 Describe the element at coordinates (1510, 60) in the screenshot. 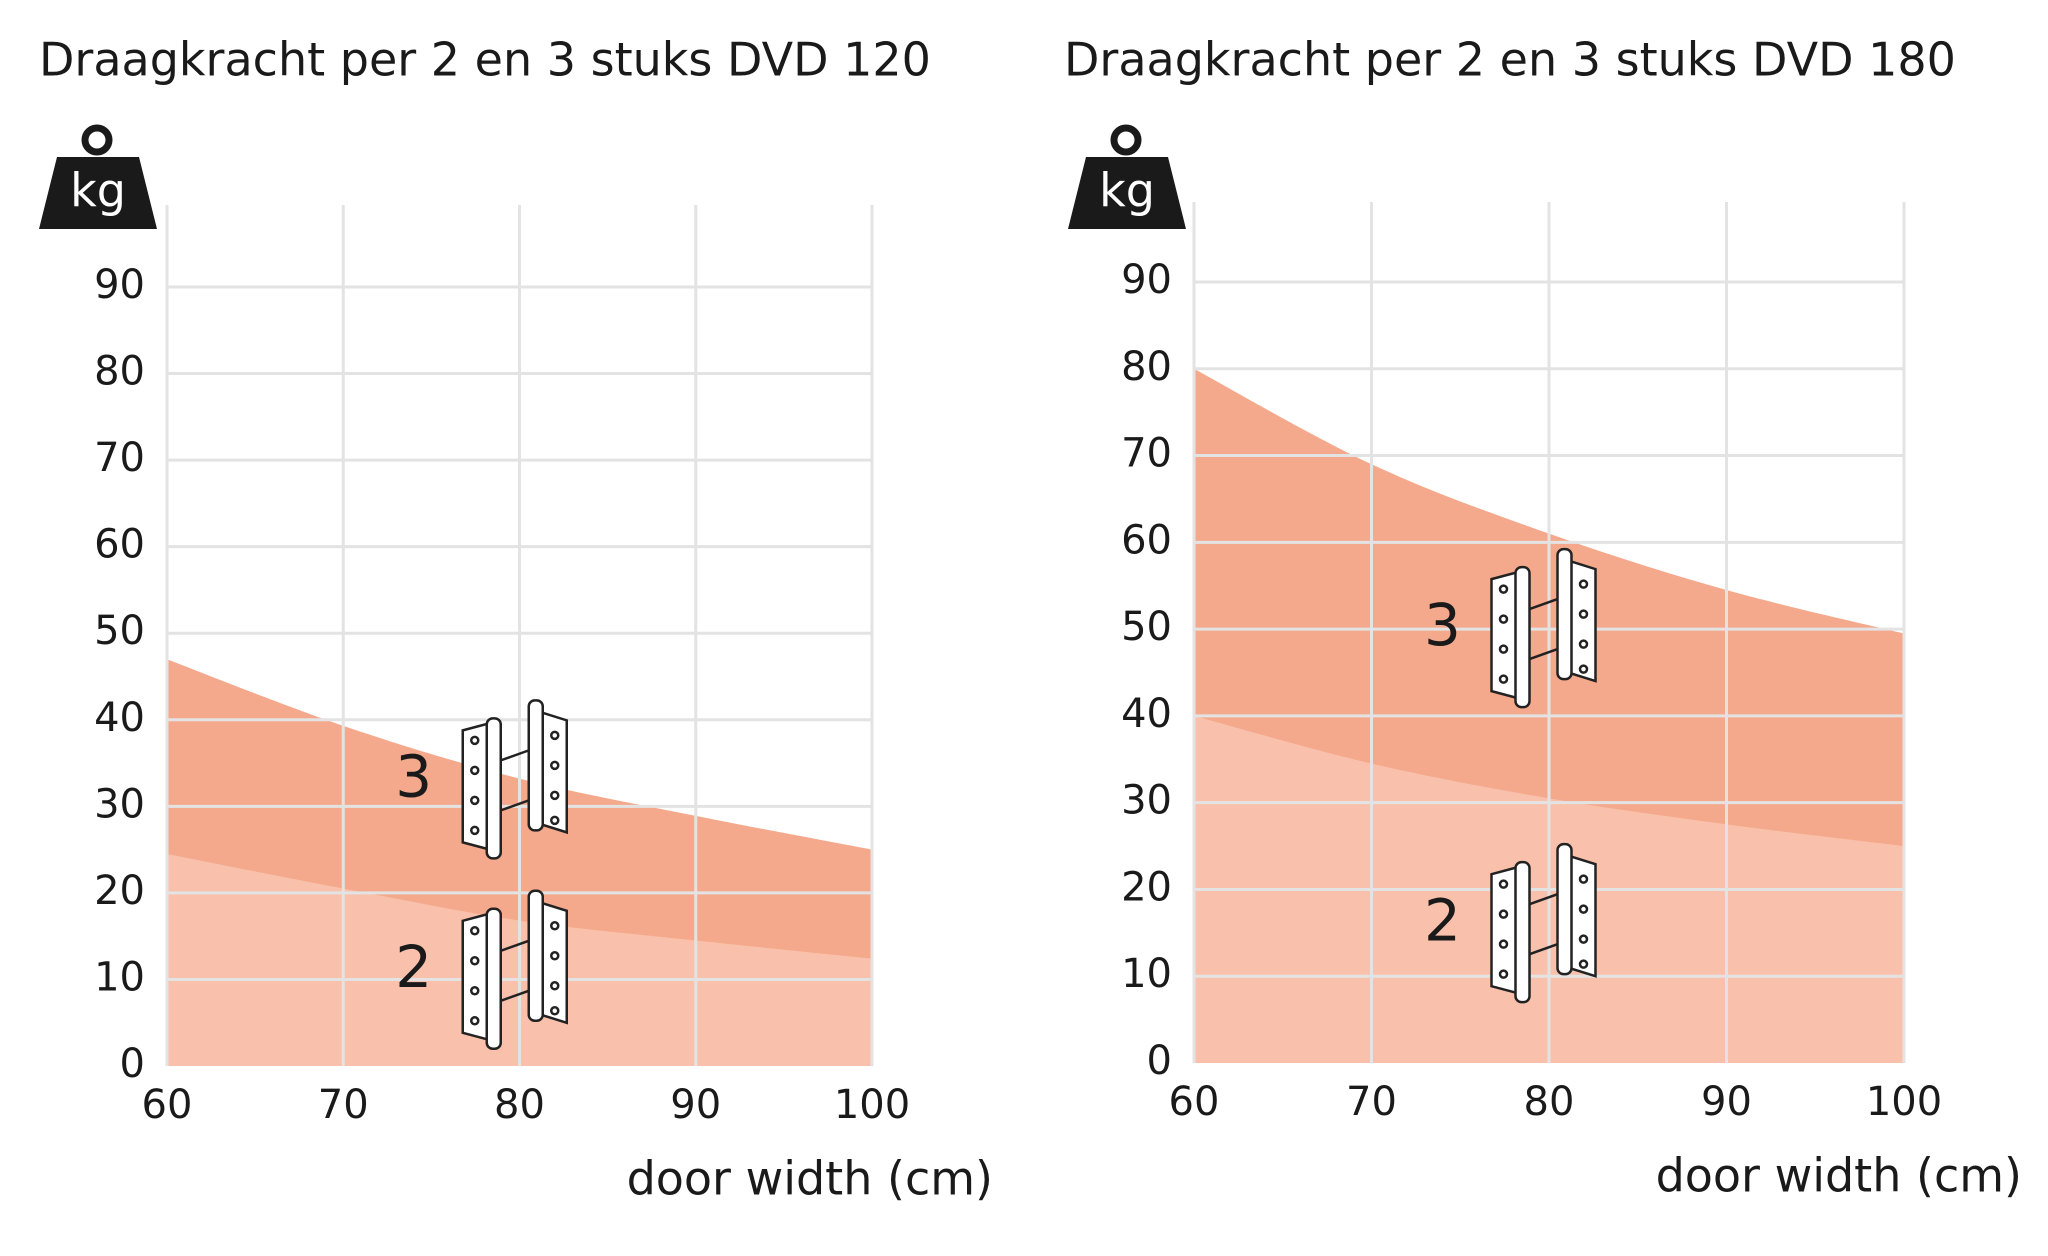

I see `chart-title: Draagkracht per 2 en 3 stuks DVD 180` at that location.